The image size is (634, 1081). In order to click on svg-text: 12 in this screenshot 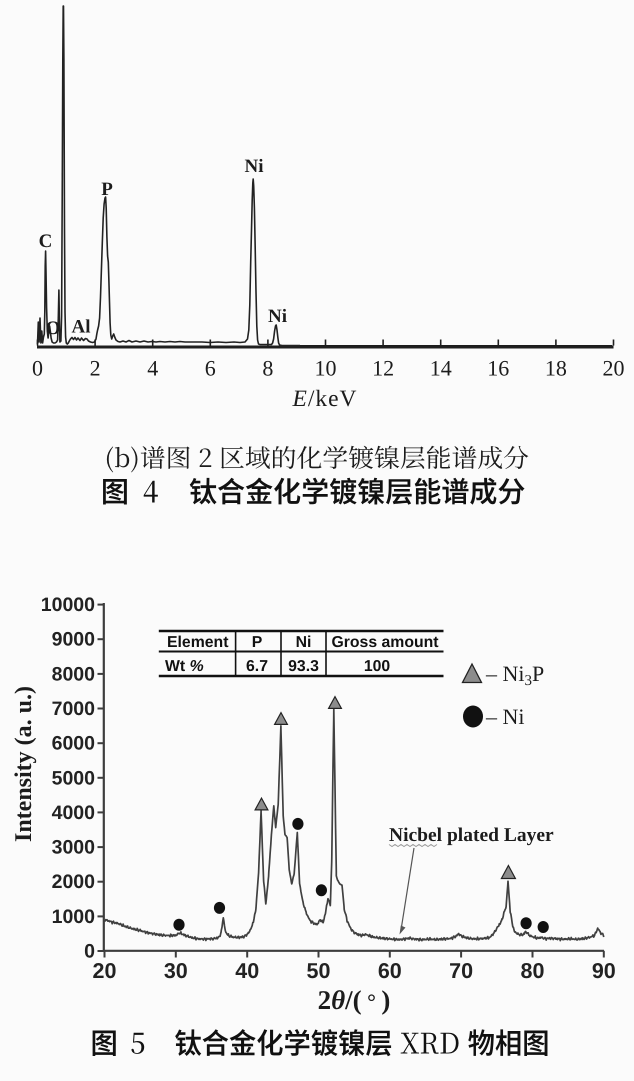, I will do `click(383, 368)`.